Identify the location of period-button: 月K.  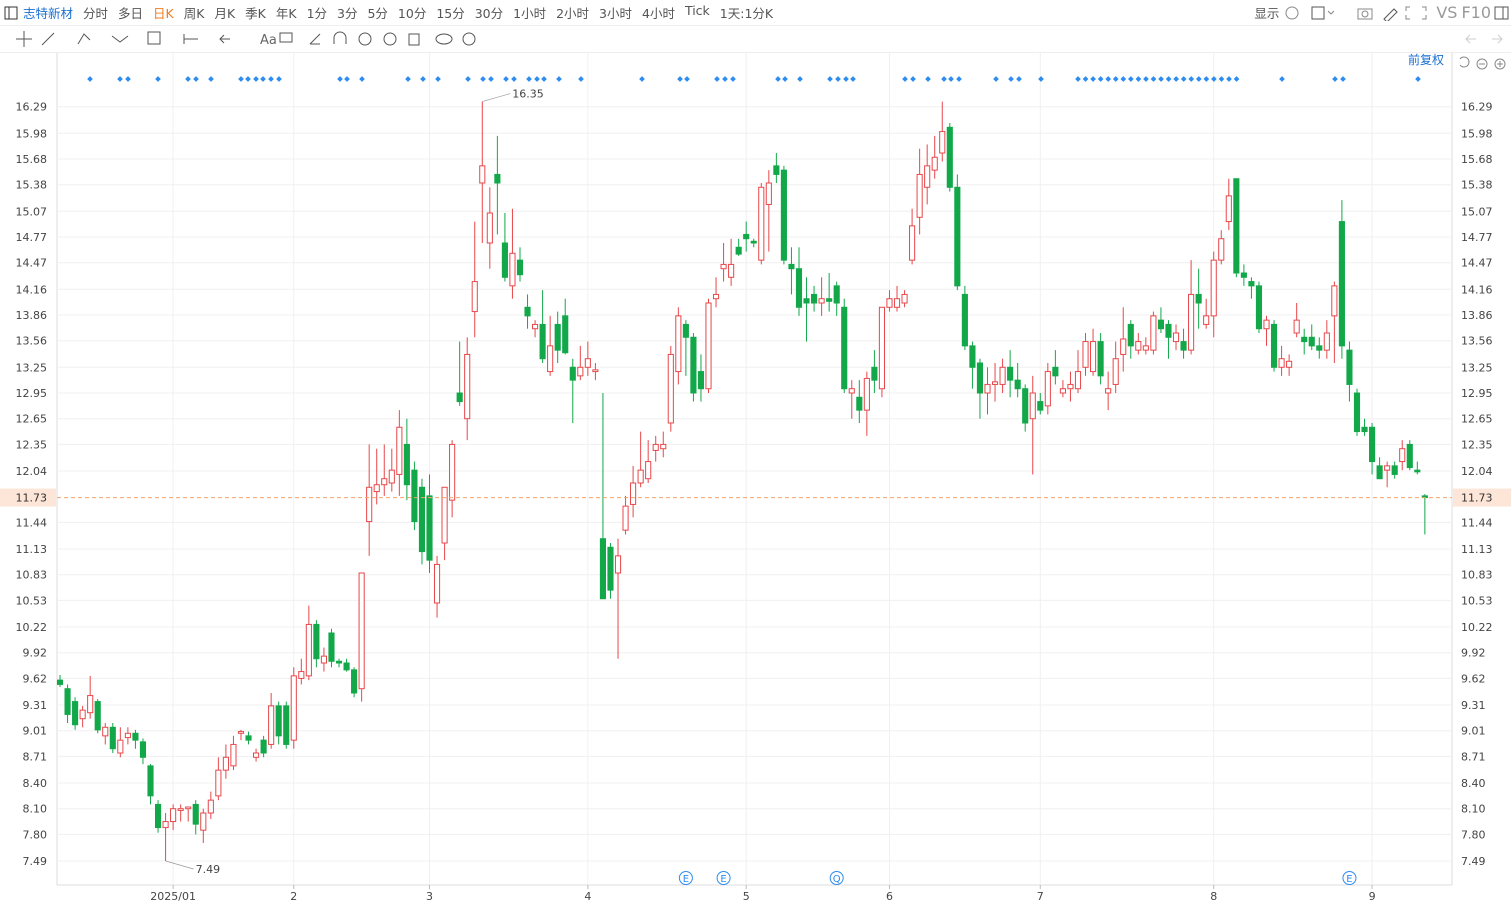
(225, 13).